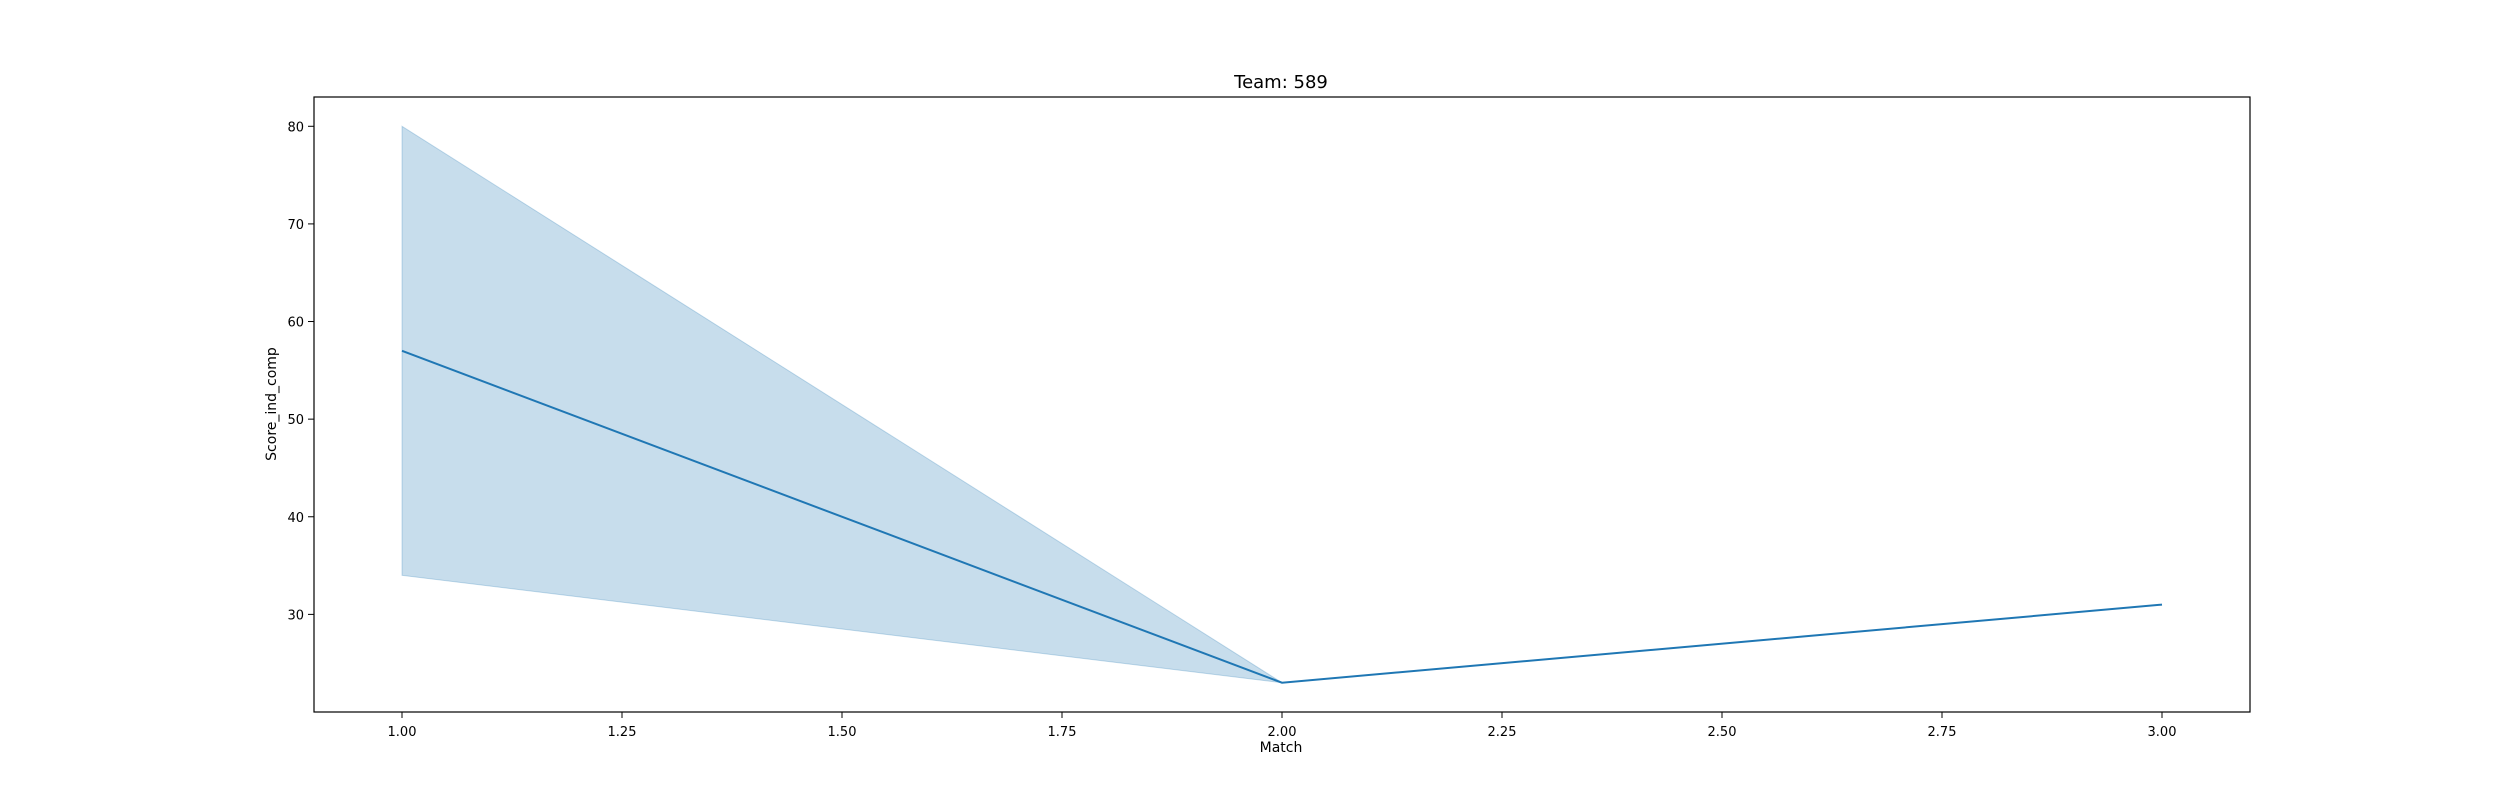 This screenshot has width=2500, height=800. Describe the element at coordinates (1281, 748) in the screenshot. I see `x-axis-label: Match` at that location.